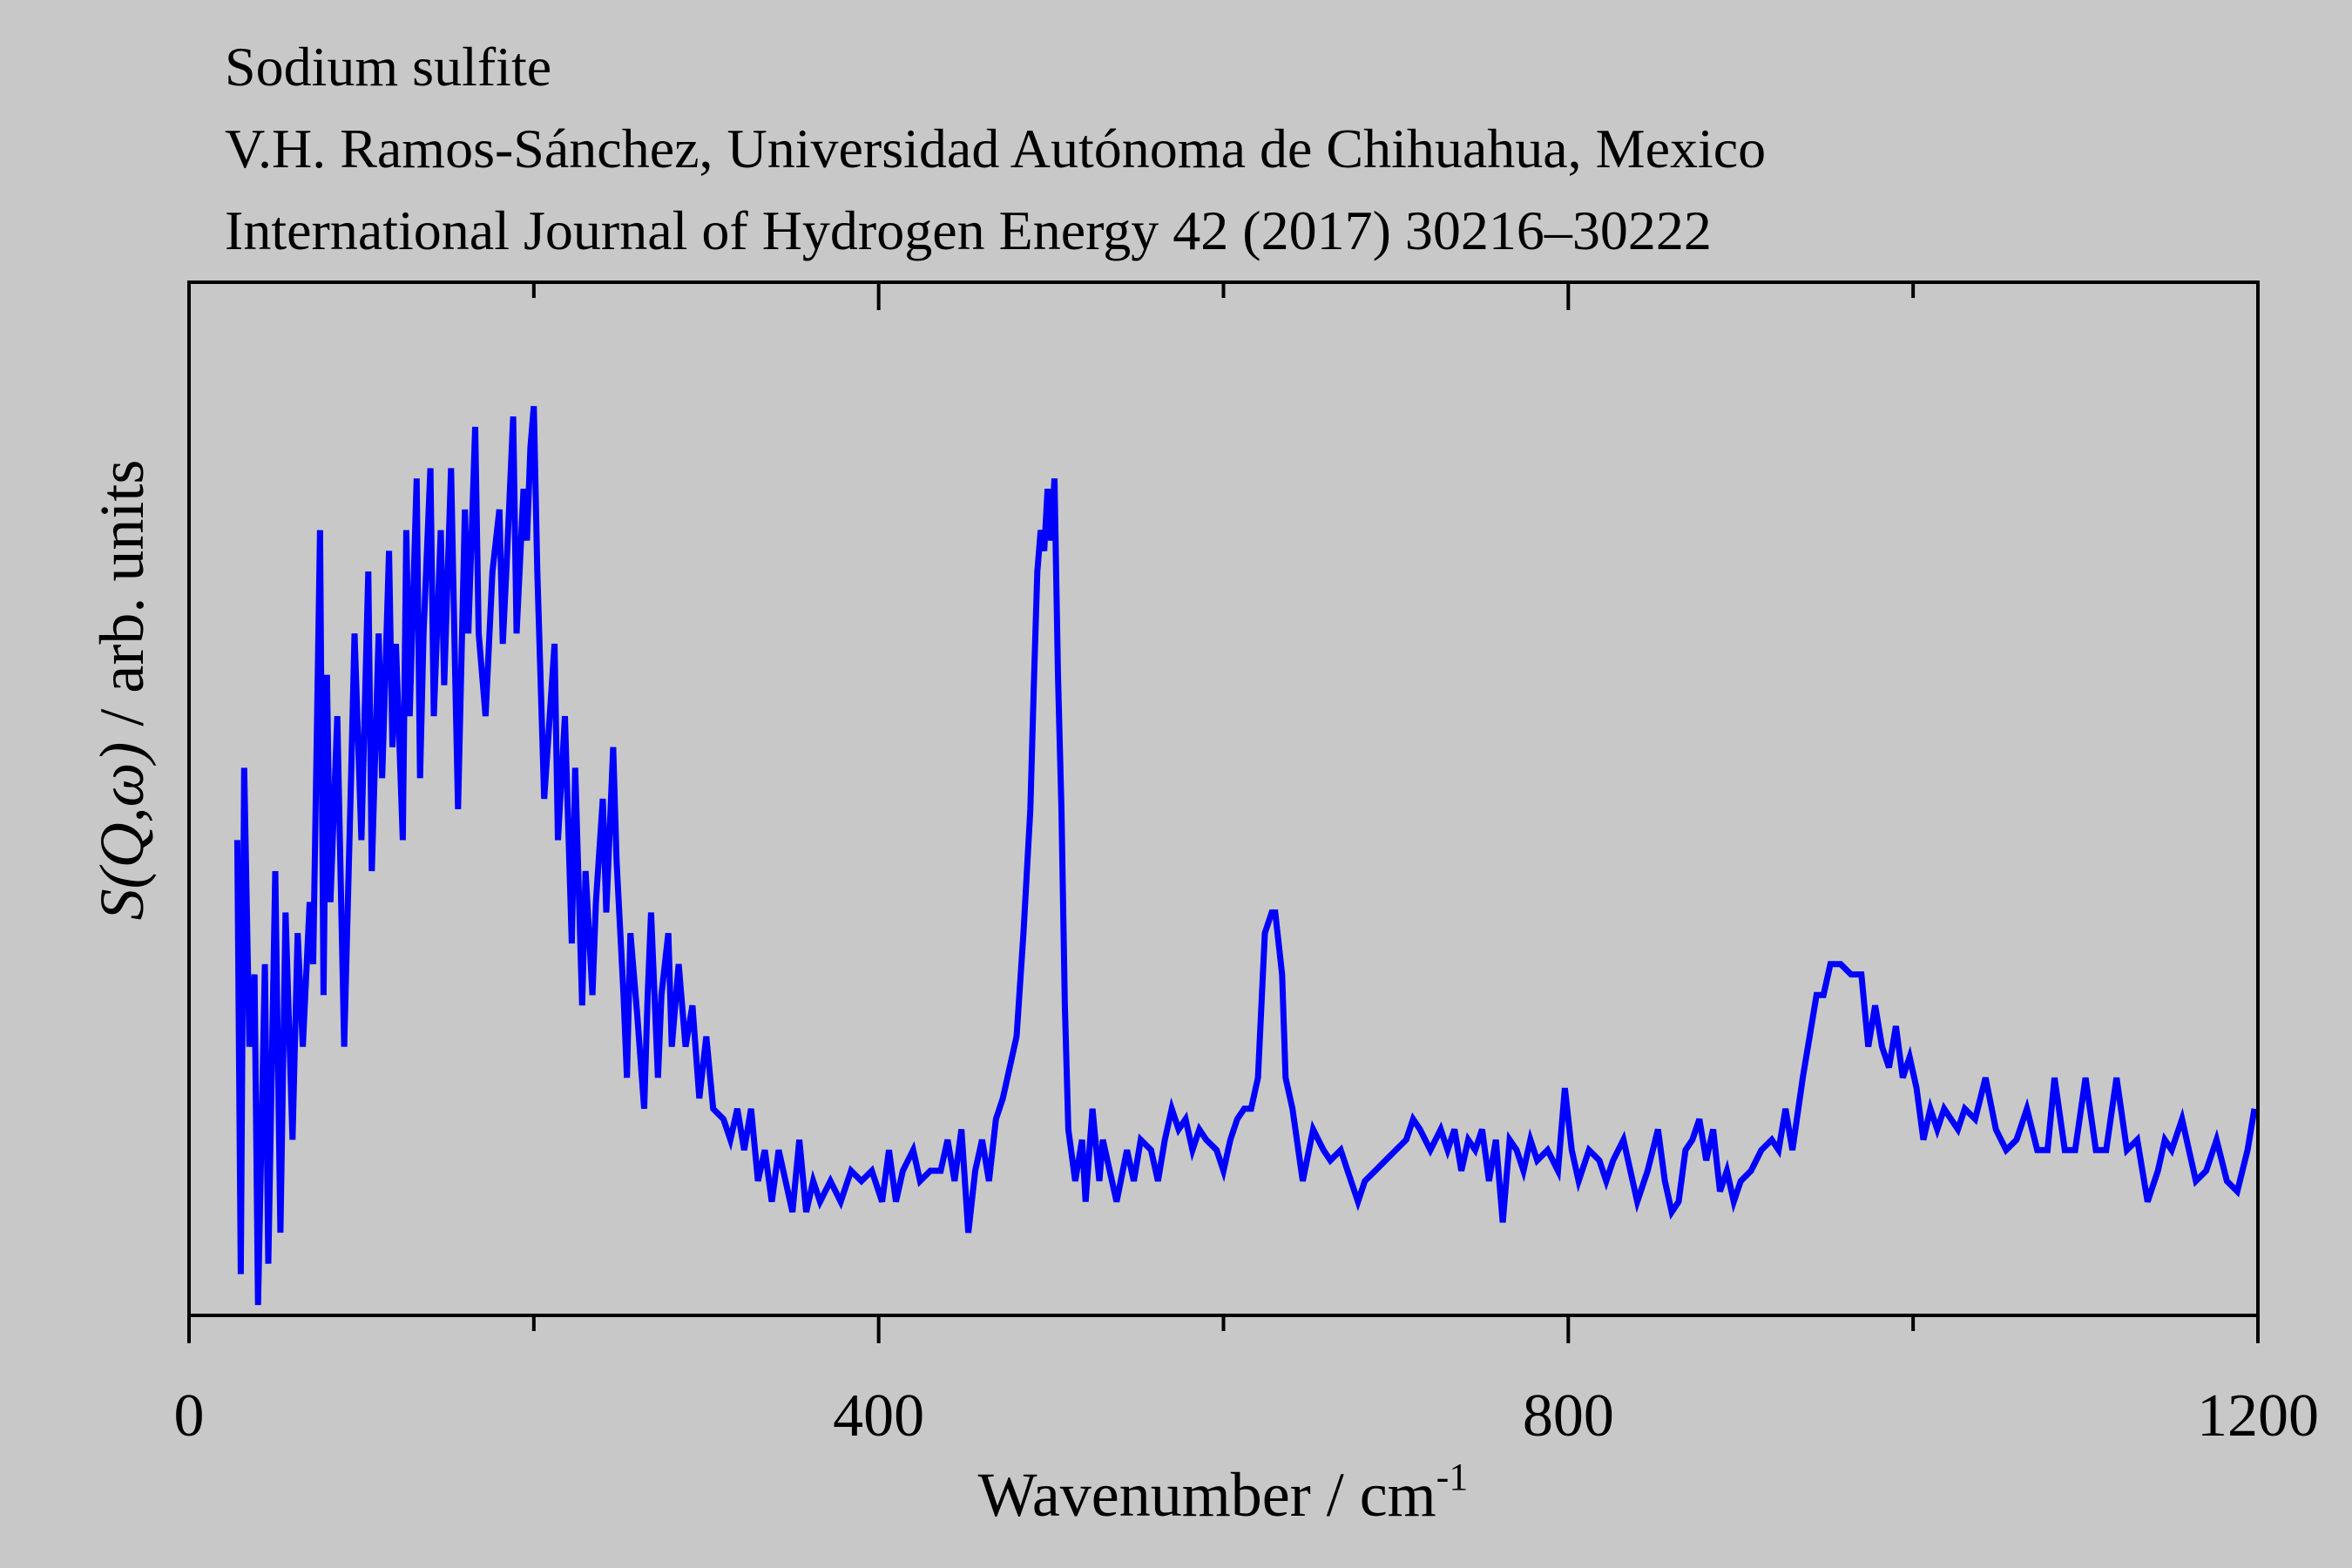 The width and height of the screenshot is (2352, 1568). Describe the element at coordinates (1568, 1416) in the screenshot. I see `x-tick-label: 800` at that location.